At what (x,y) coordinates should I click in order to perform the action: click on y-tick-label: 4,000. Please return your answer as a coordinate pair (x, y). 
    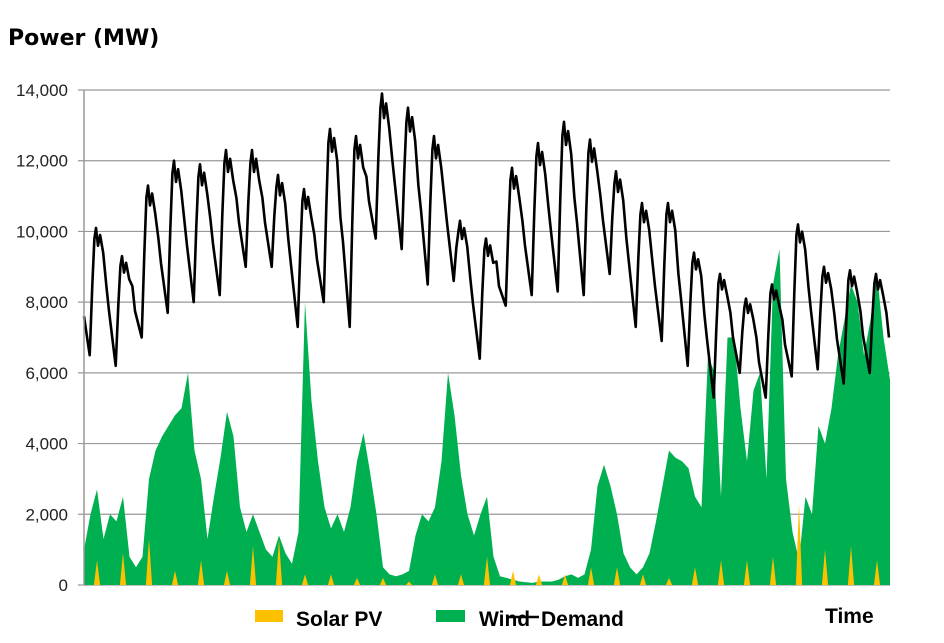
    Looking at the image, I should click on (46, 444).